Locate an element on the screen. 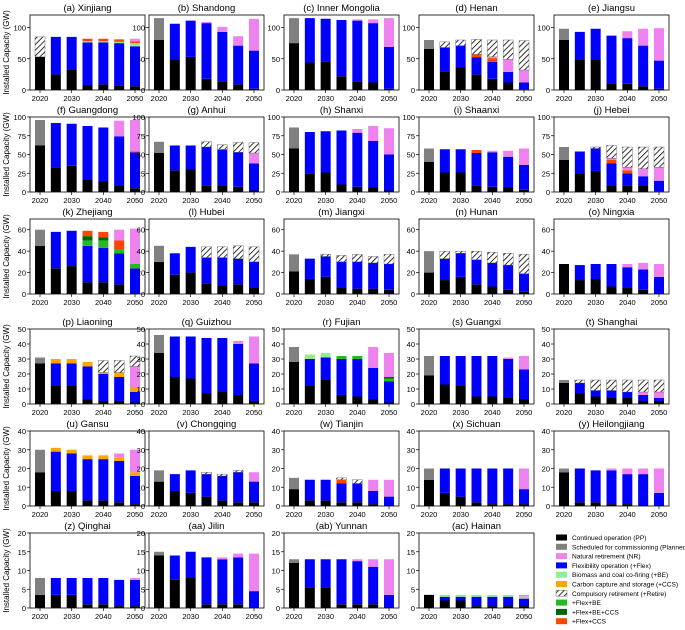 The height and width of the screenshot is (630, 685). bar-ccs-2045 is located at coordinates (119, 374).